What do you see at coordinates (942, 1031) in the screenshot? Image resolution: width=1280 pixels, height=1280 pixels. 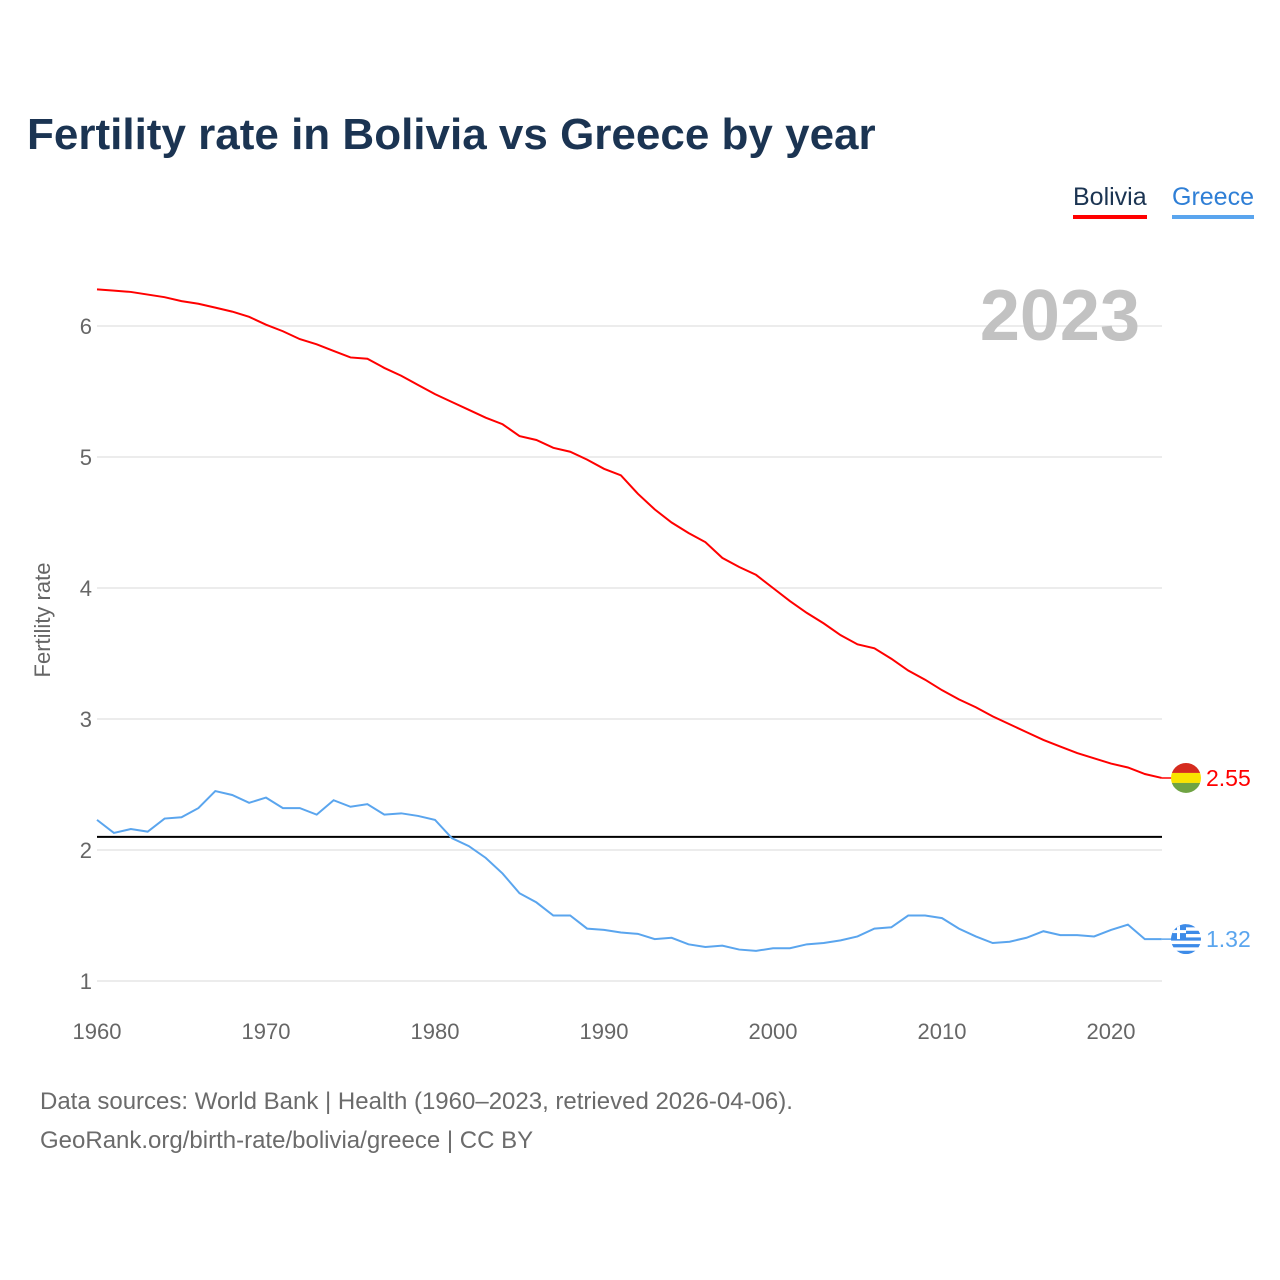 I see `x-tick-label: 2010` at bounding box center [942, 1031].